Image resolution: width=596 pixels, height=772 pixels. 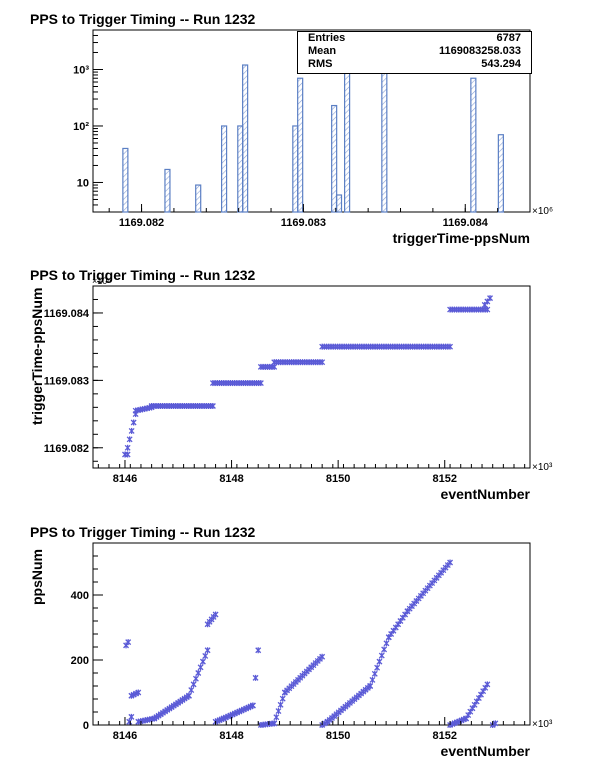 I want to click on stats-mean-value: 1169083258.033, so click(x=480, y=51).